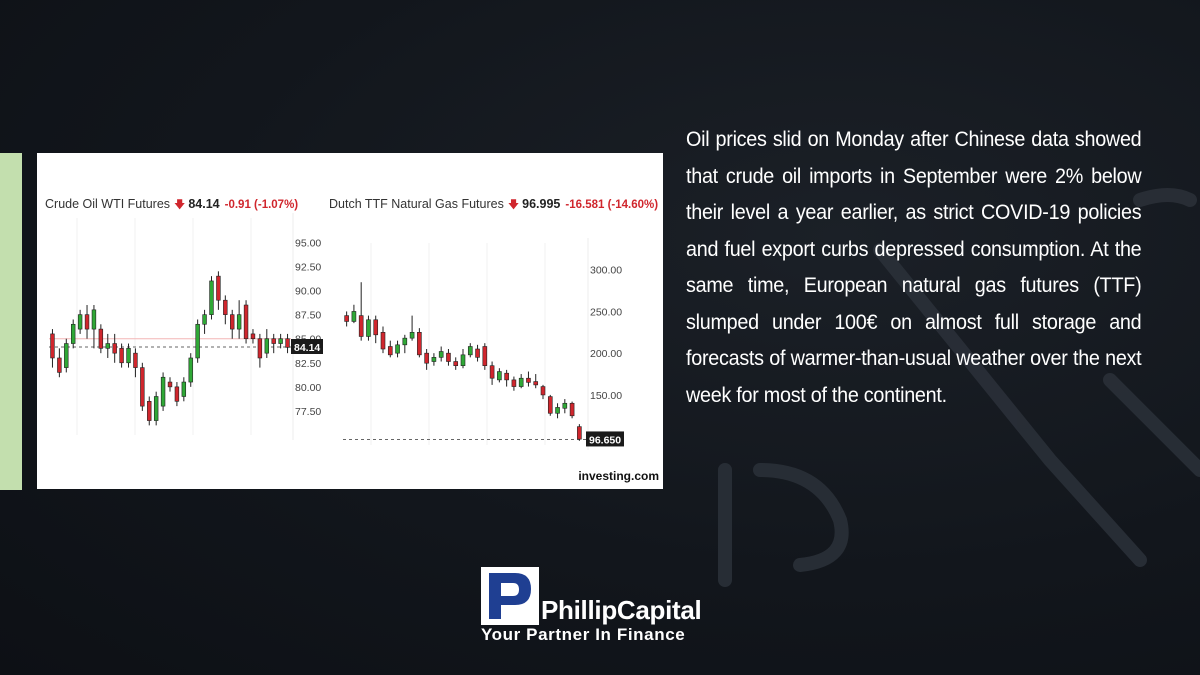 This screenshot has height=675, width=1200. Describe the element at coordinates (541, 204) in the screenshot. I see `ttf-price: 96.995` at that location.